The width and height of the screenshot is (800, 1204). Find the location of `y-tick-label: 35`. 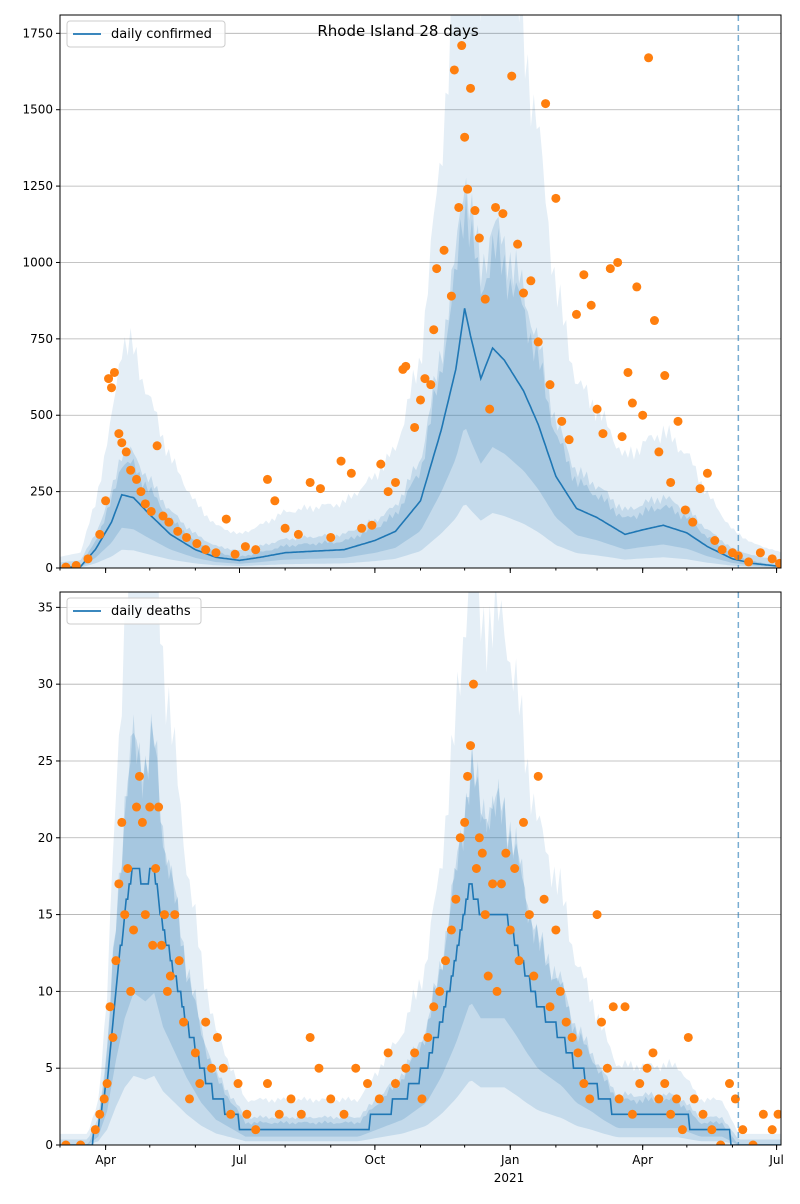

y-tick-label: 35 is located at coordinates (45, 607).